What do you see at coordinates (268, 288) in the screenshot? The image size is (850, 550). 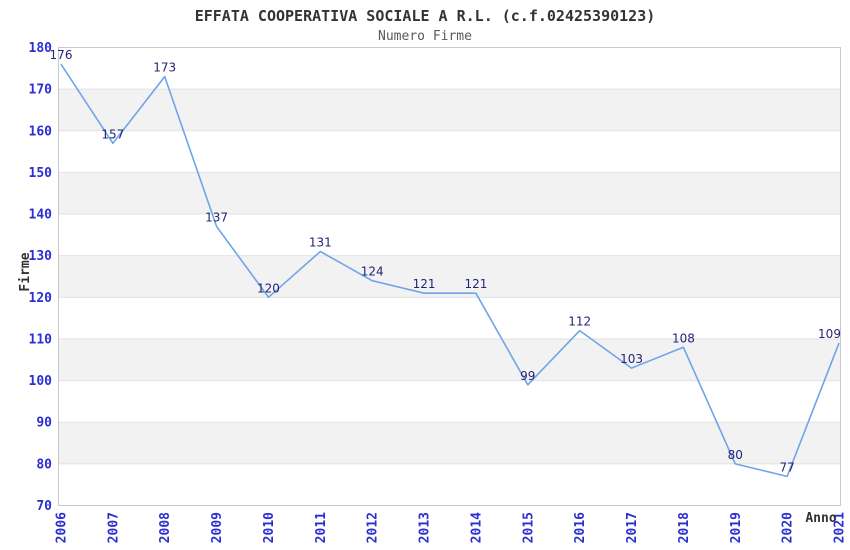 I see `point-label: 120` at bounding box center [268, 288].